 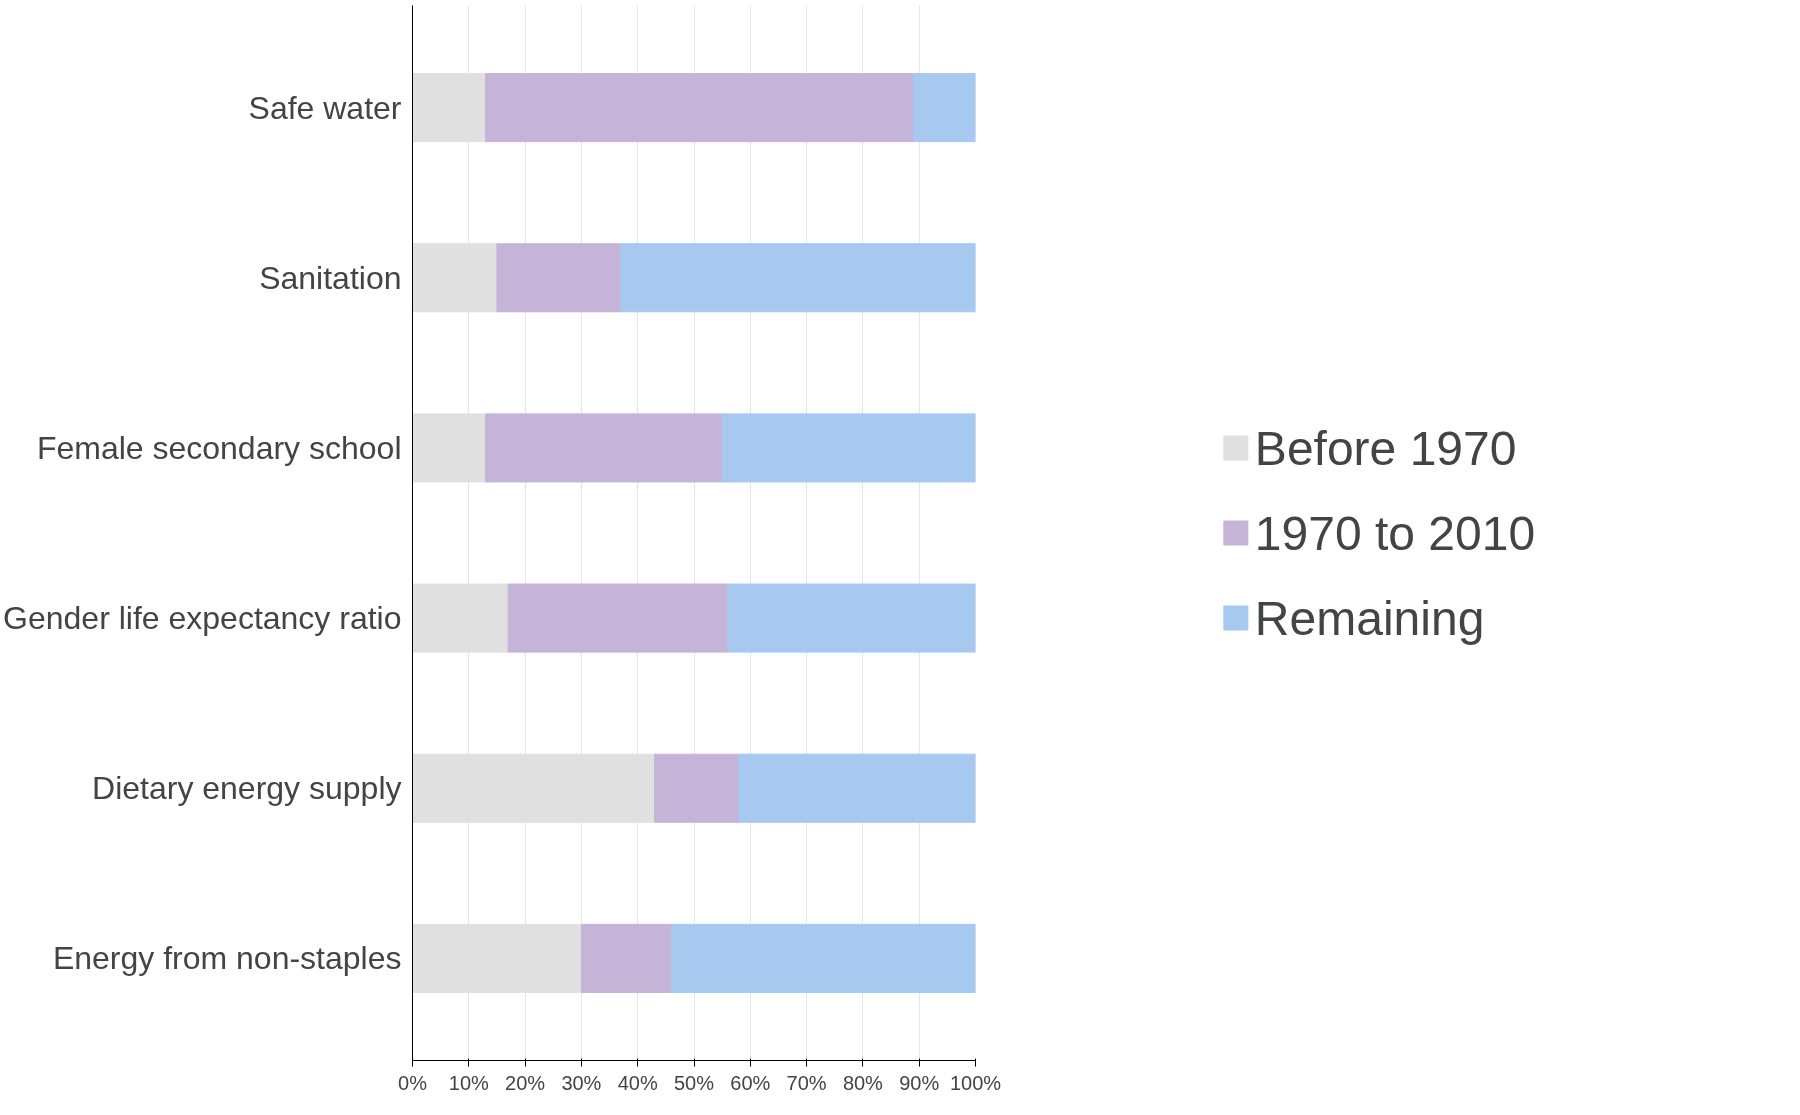 What do you see at coordinates (325, 107) in the screenshot?
I see `y-tick-label: Safe water` at bounding box center [325, 107].